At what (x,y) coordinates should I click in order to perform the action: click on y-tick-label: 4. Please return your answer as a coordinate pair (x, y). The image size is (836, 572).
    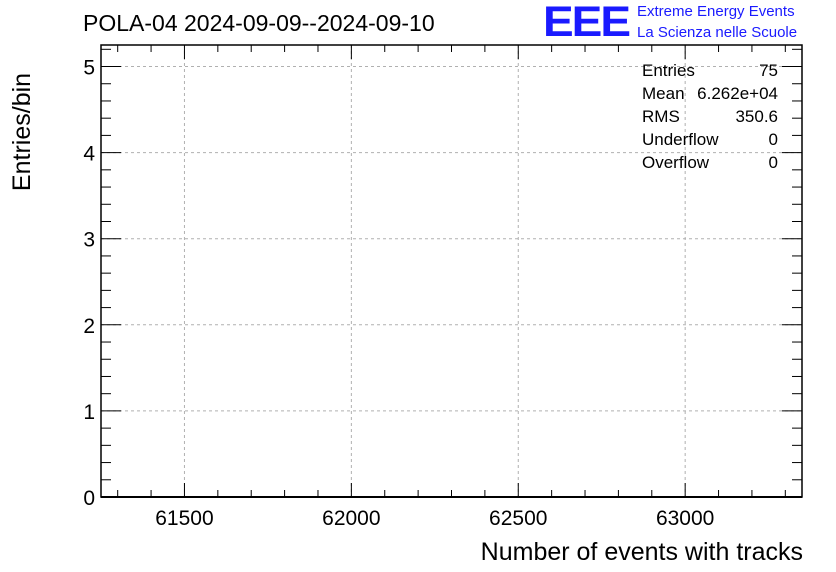
    Looking at the image, I should click on (89, 154).